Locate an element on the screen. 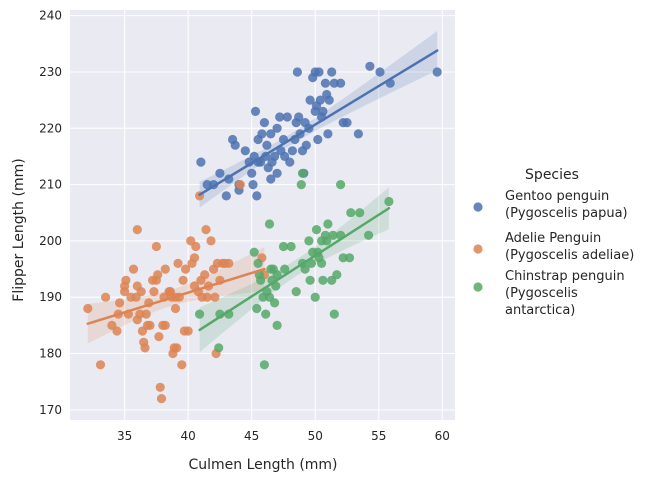 This screenshot has height=483, width=655. x-axis-label: Culmen Length (mm) is located at coordinates (262, 465).